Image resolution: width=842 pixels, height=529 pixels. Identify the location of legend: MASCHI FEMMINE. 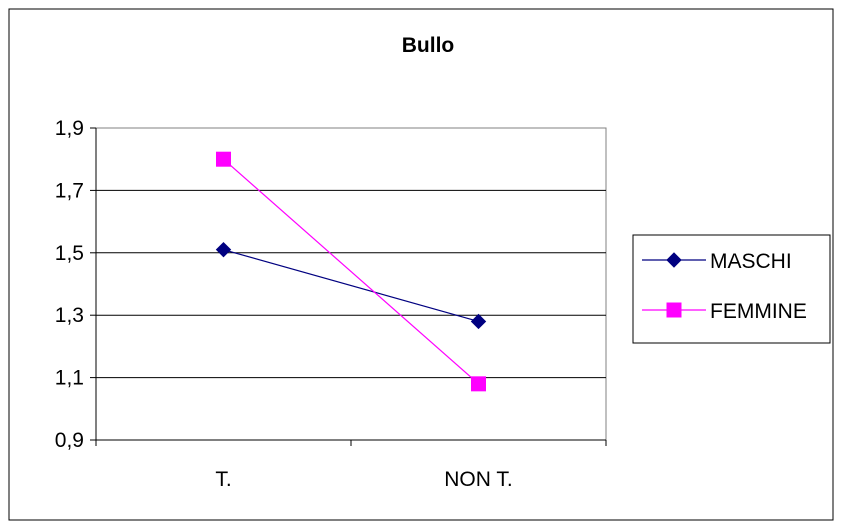
(731, 289).